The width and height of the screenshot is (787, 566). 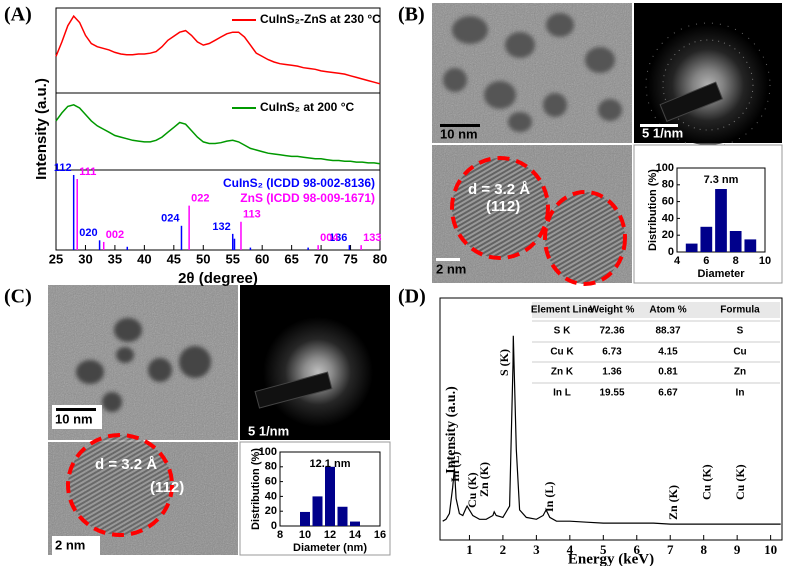 What do you see at coordinates (668, 393) in the screenshot?
I see `table-cell: 6.67` at bounding box center [668, 393].